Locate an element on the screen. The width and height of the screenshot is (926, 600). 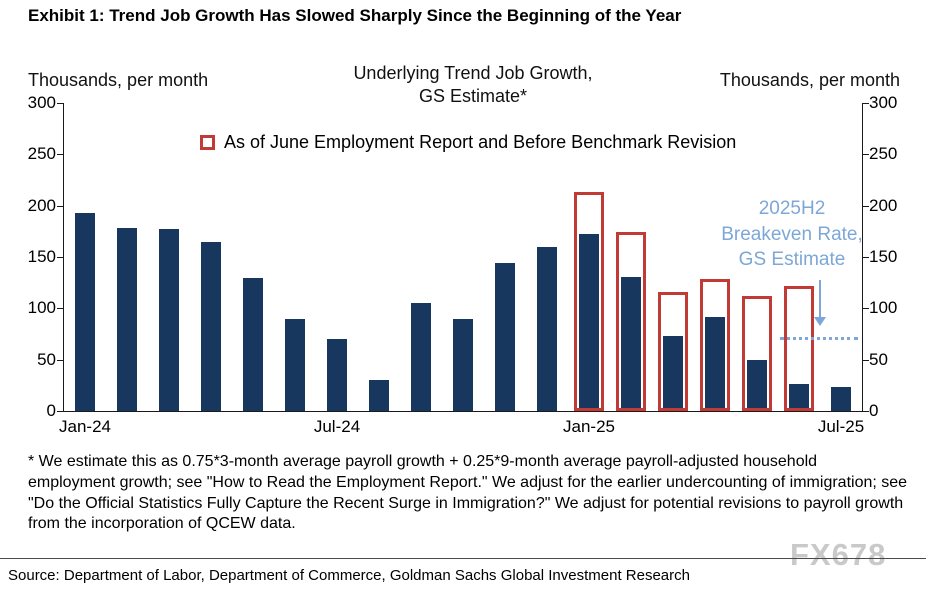
x-axis-label-Jan-25: Jan-25 is located at coordinates (589, 426).